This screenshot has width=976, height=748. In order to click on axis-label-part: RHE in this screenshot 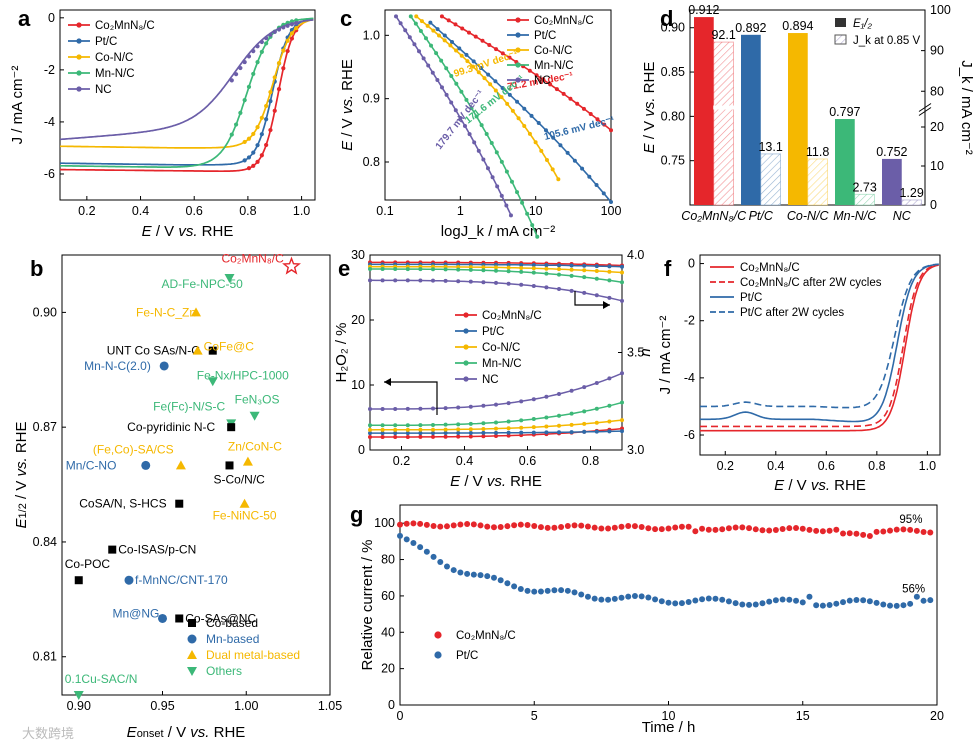, I will do `click(524, 481)`.